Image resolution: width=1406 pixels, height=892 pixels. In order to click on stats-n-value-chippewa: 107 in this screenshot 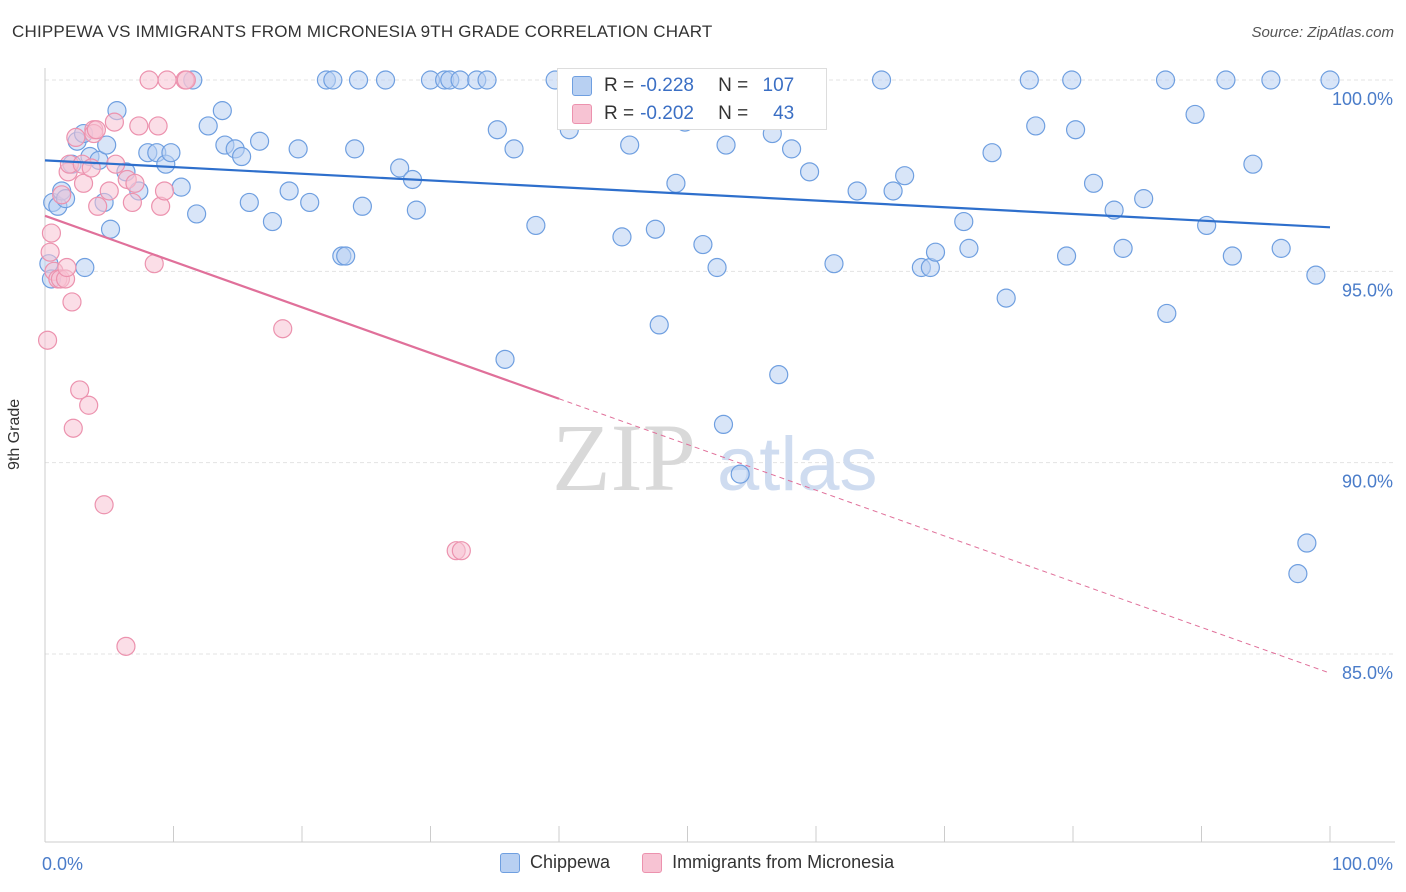, I will do `click(778, 85)`.